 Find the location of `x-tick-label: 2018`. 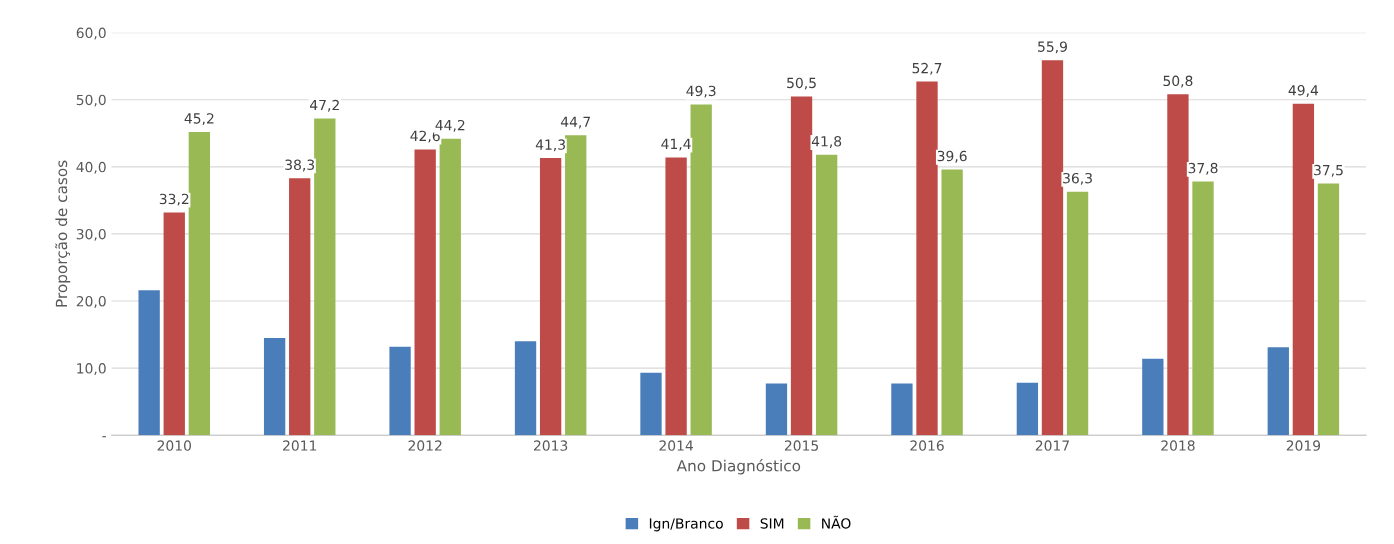

x-tick-label: 2018 is located at coordinates (1178, 445).